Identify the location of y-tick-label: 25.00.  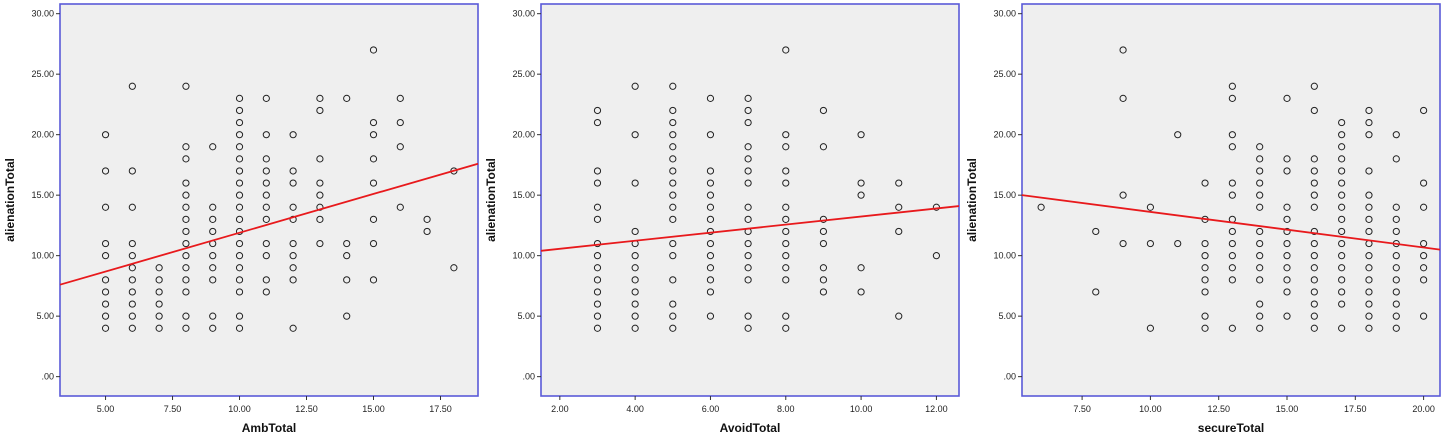
(42, 74).